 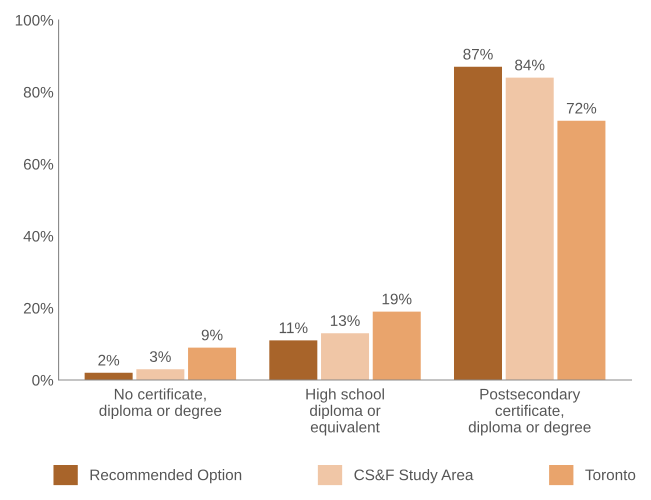 What do you see at coordinates (414, 476) in the screenshot?
I see `legend-label: CS&F Study Area` at bounding box center [414, 476].